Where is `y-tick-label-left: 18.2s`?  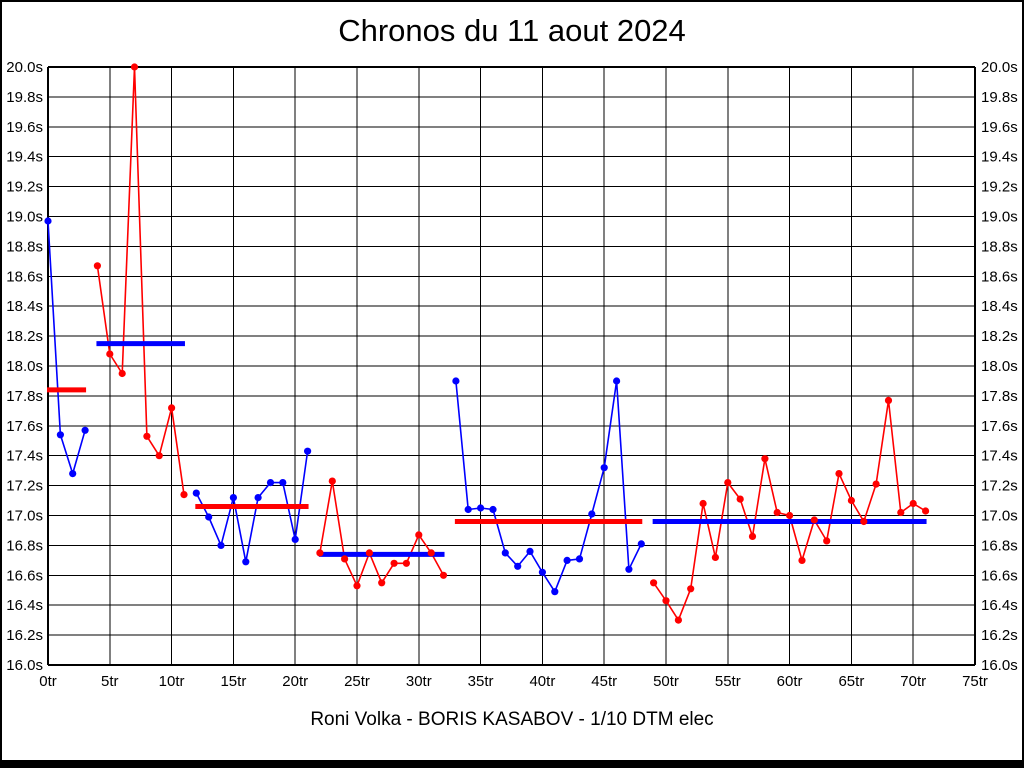
y-tick-label-left: 18.2s is located at coordinates (24, 336).